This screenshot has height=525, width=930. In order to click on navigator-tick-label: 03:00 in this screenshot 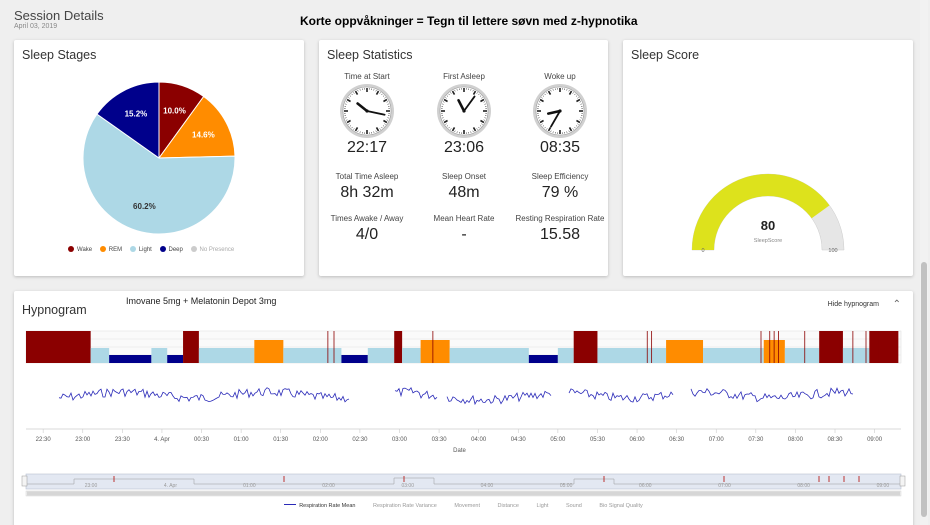, I will do `click(407, 486)`.